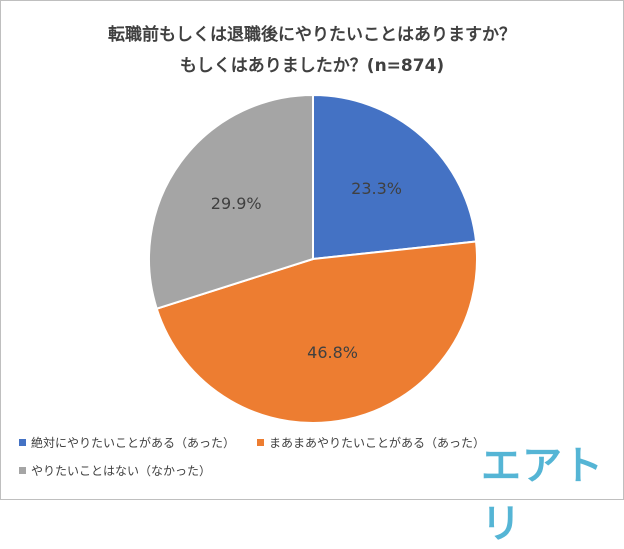  What do you see at coordinates (312, 66) in the screenshot?
I see `chart-subtitle: もしくはありましたか？(n=874)` at bounding box center [312, 66].